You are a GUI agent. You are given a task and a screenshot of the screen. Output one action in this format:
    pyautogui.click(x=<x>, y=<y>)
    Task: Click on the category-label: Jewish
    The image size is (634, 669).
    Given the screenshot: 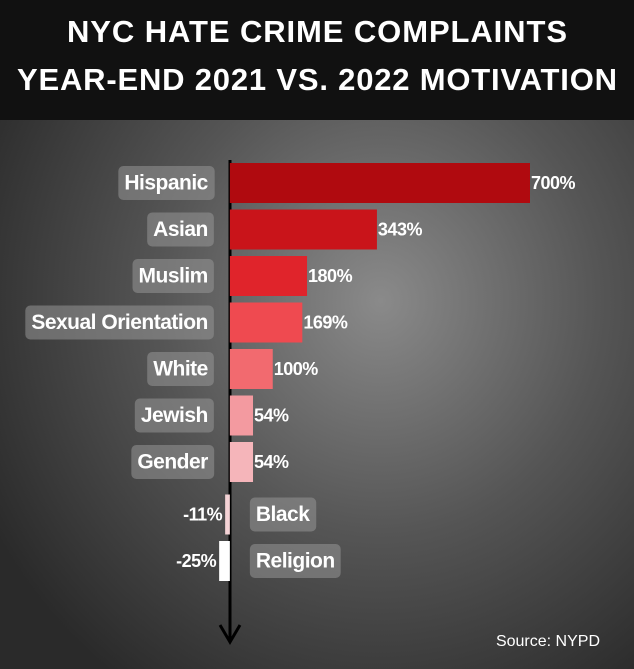 What is the action you would take?
    pyautogui.click(x=174, y=415)
    